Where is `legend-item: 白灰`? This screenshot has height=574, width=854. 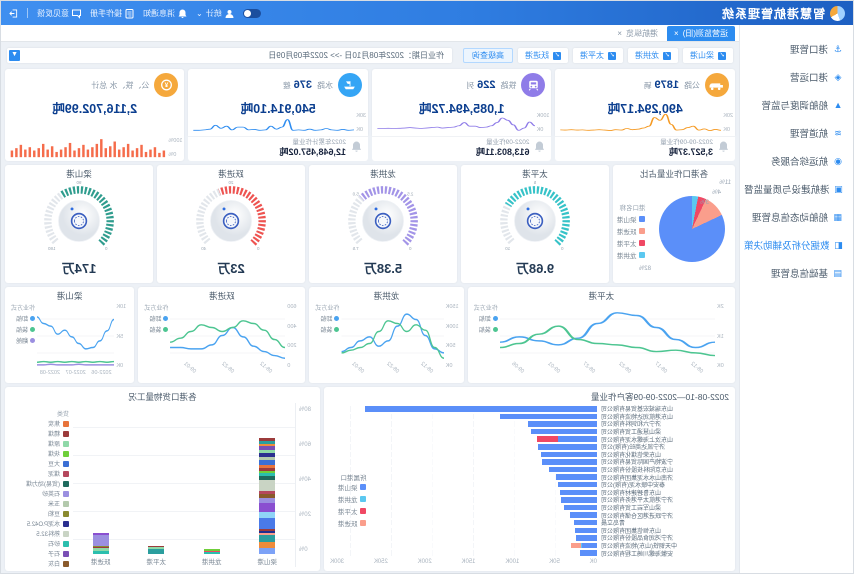
legend-item: 白灰 is located at coordinates (39, 563).